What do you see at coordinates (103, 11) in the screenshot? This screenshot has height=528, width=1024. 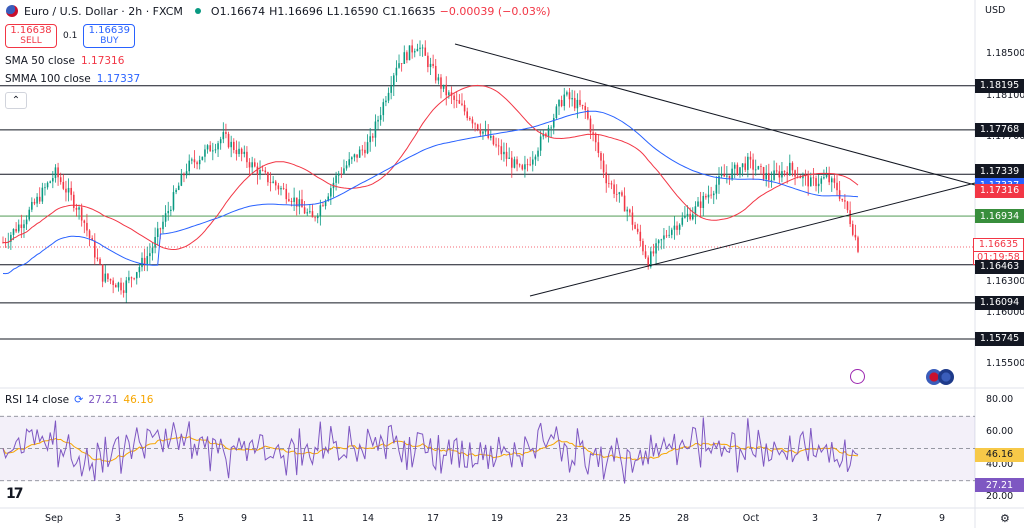 I see `symbol-title: Euro / U.S. Dollar · 2h · FXCM` at bounding box center [103, 11].